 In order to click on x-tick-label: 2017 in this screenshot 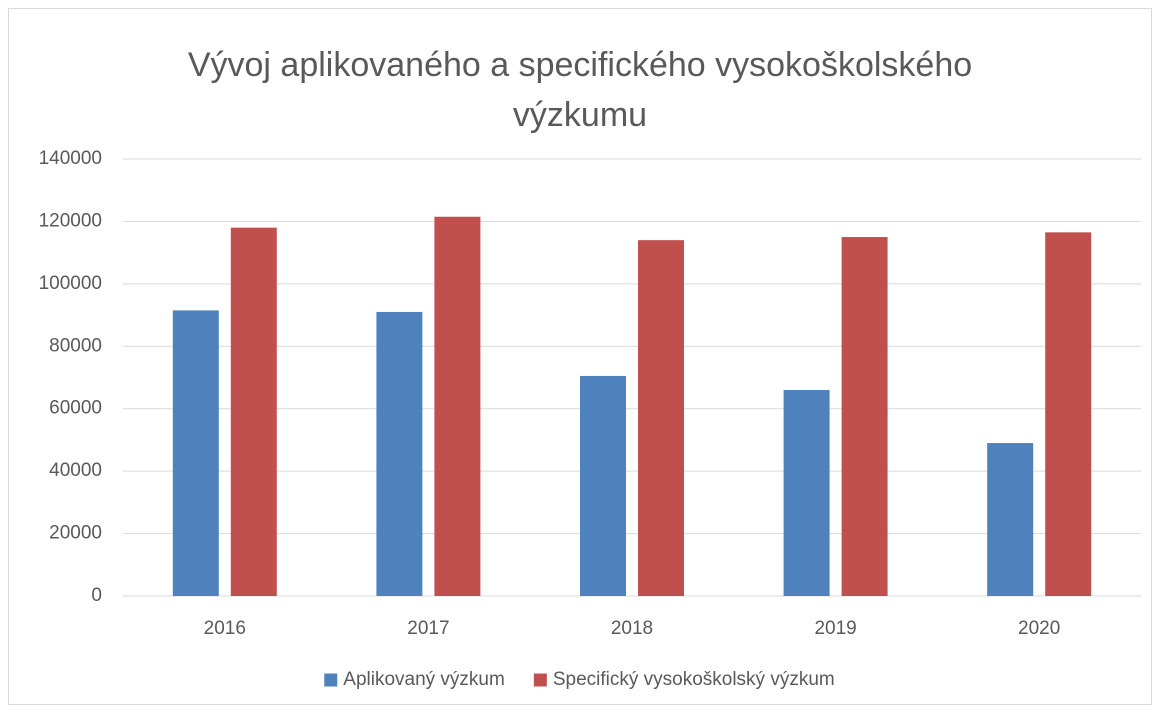, I will do `click(428, 628)`.